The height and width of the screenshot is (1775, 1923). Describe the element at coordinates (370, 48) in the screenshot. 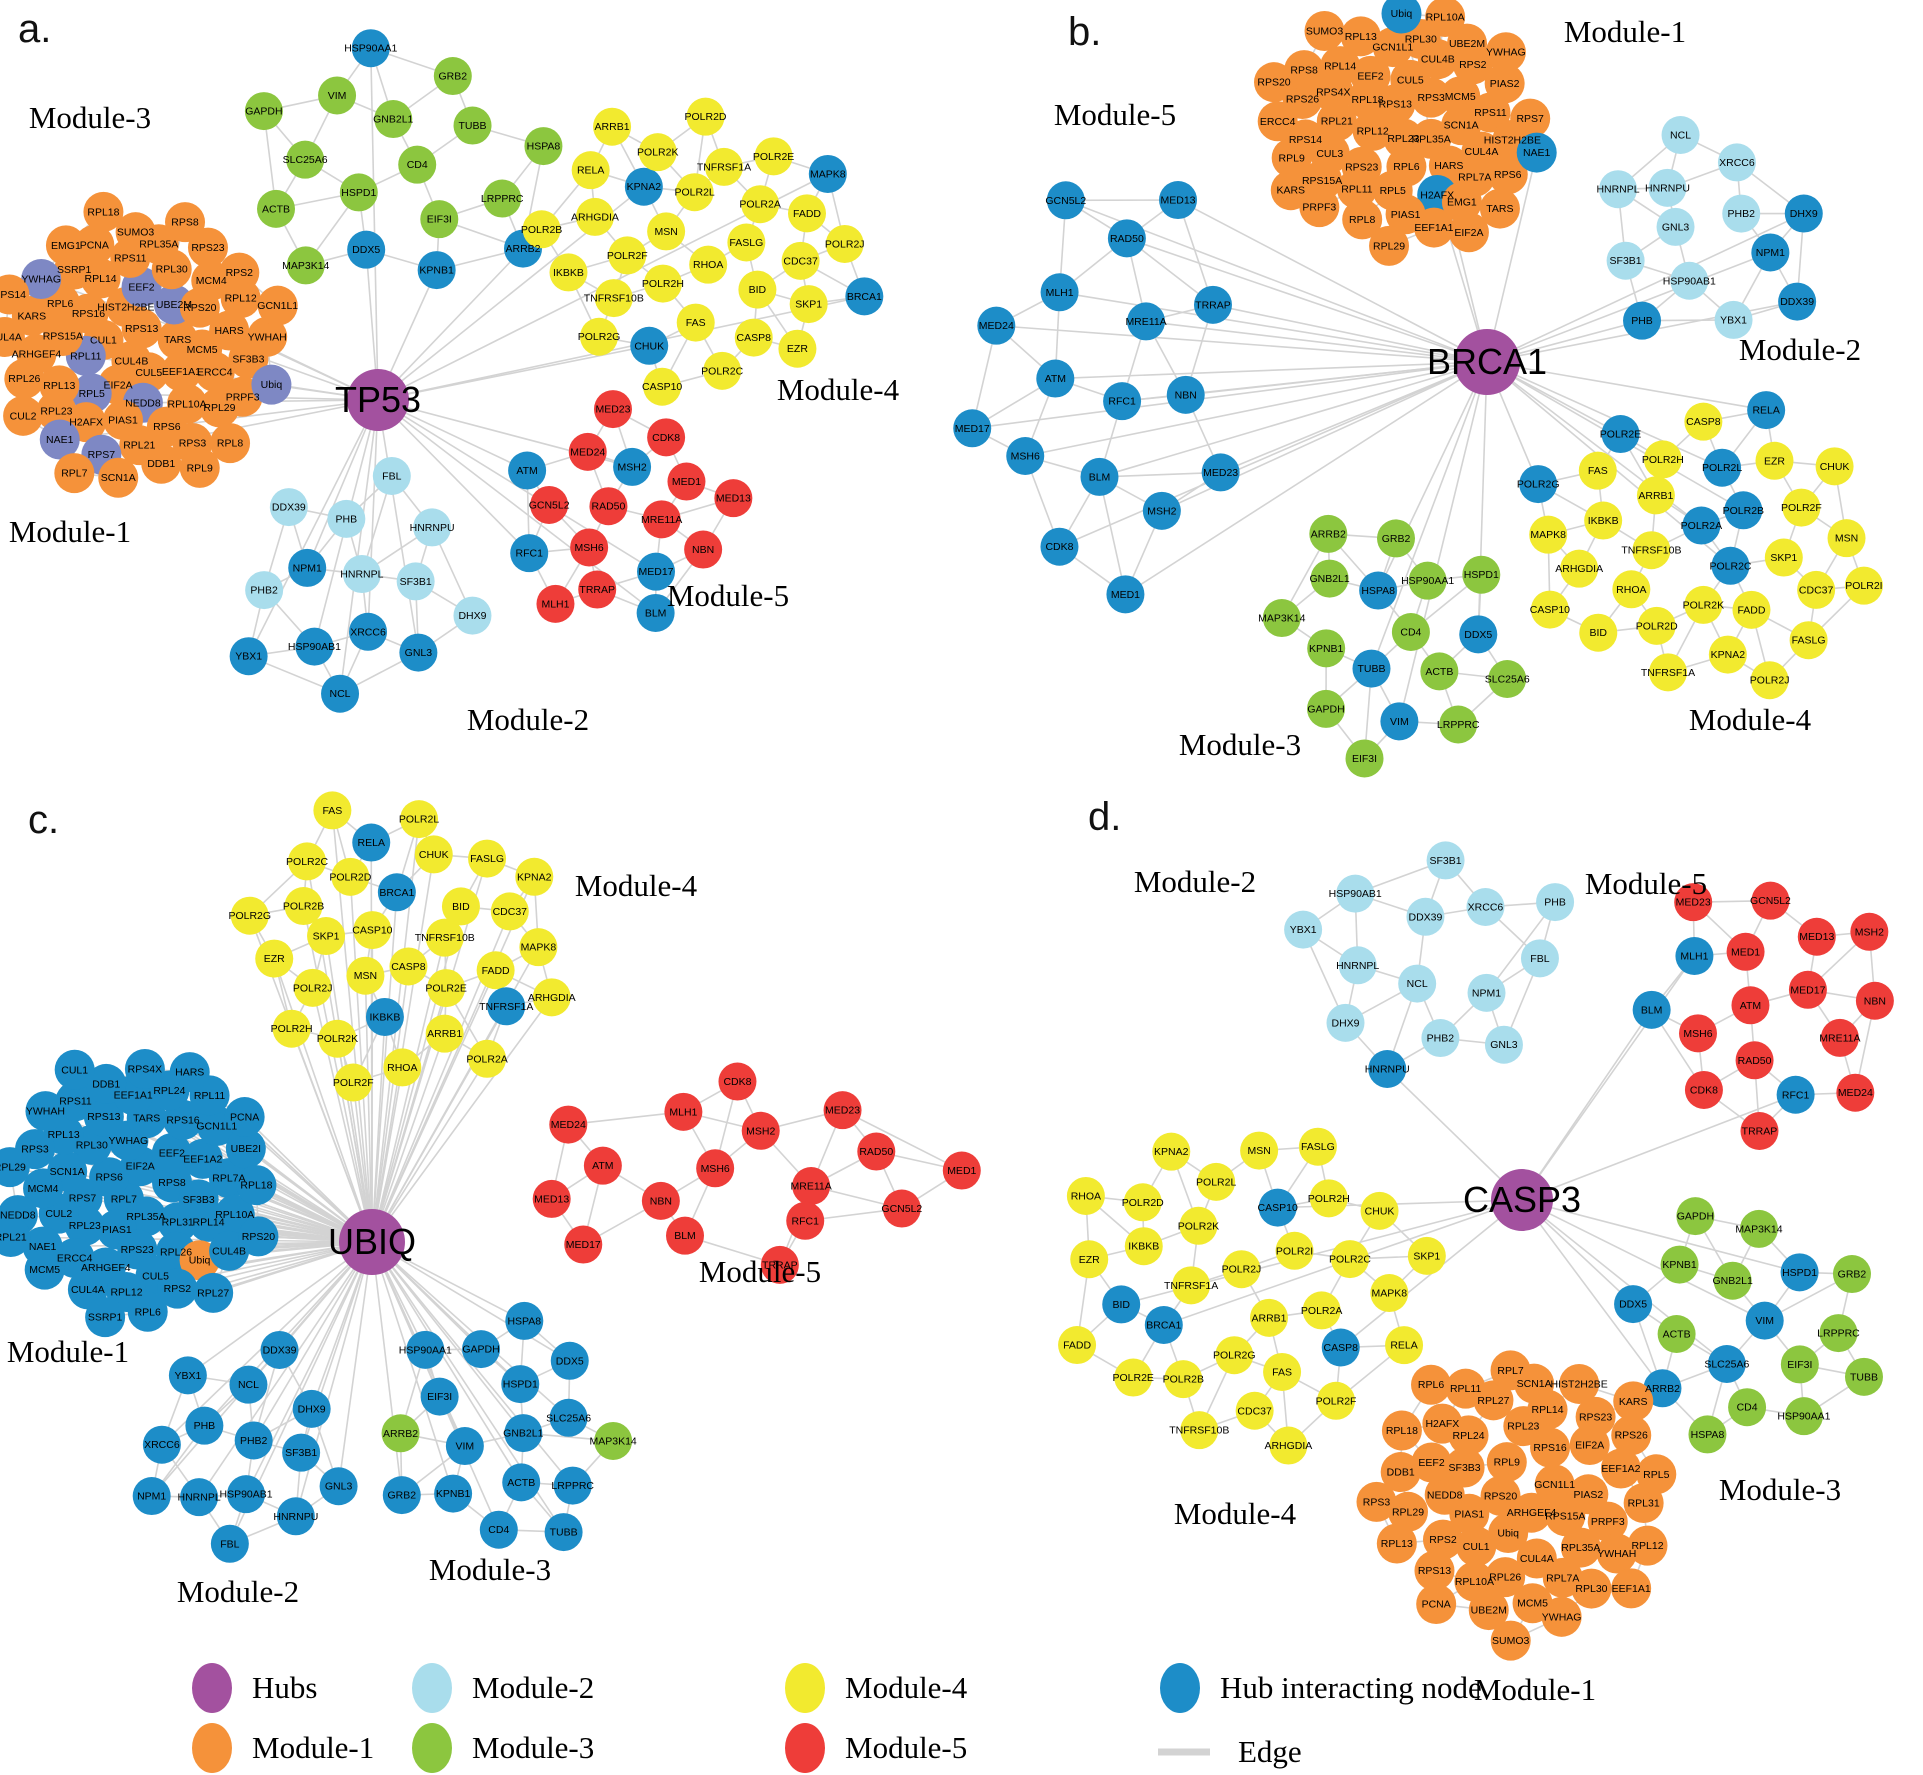

I see `node-HSP90AA1` at that location.